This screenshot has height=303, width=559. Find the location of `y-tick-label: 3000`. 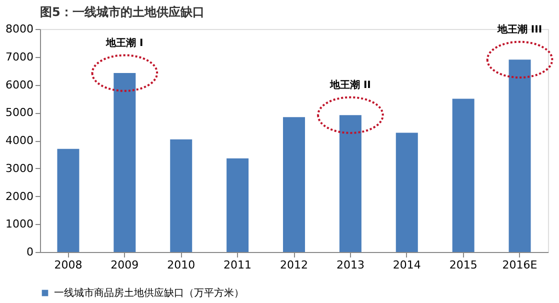

y-tick-label: 3000 is located at coordinates (20, 168).